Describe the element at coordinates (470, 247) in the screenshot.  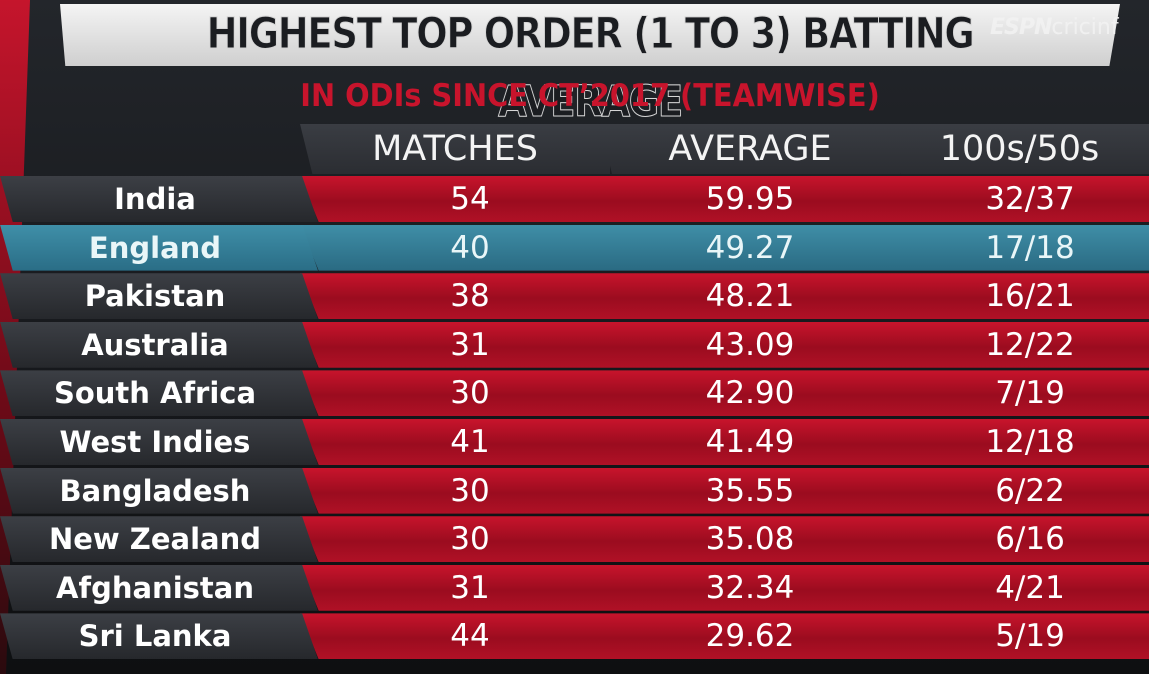
I see `matches-value: 40` at that location.